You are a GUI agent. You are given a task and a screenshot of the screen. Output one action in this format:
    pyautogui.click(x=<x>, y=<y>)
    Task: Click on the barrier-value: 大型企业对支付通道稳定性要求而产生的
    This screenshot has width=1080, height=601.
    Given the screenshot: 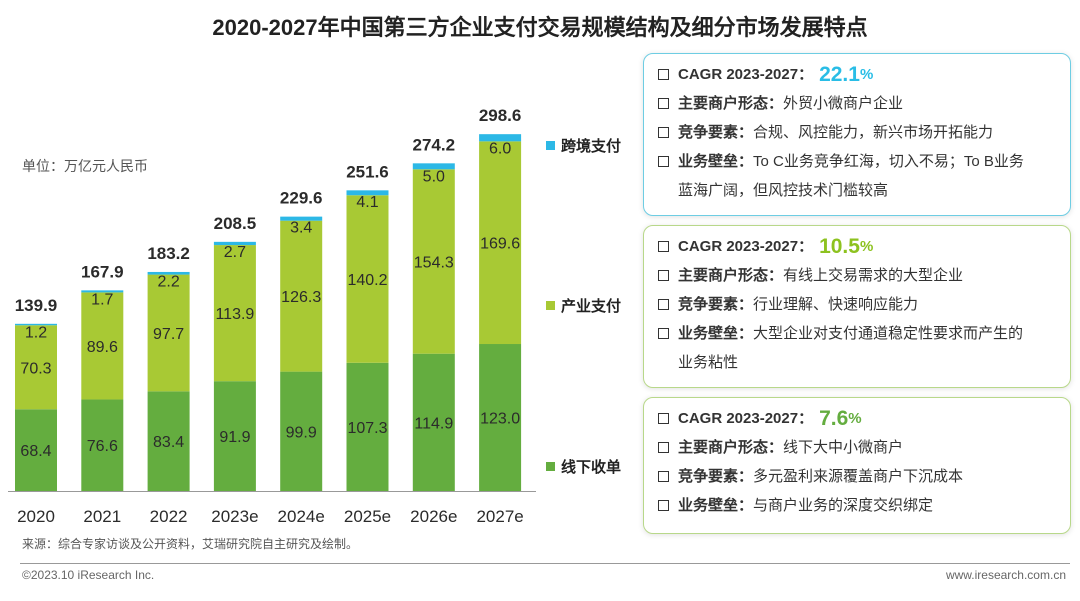 What is the action you would take?
    pyautogui.click(x=888, y=333)
    